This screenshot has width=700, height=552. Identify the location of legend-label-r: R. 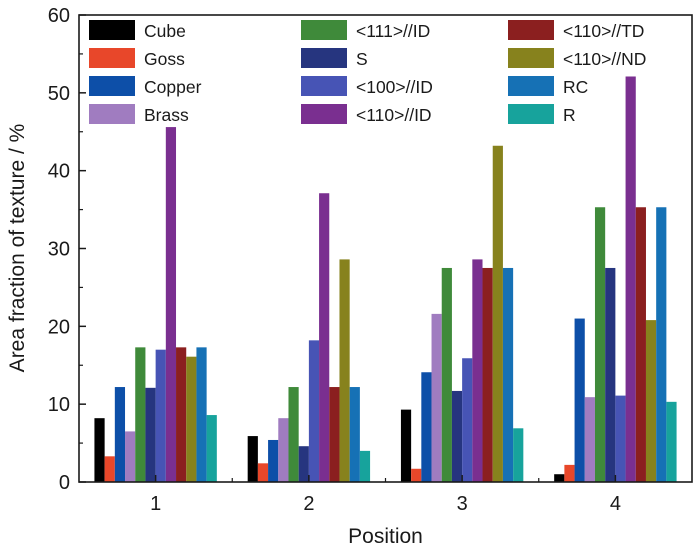
(569, 115).